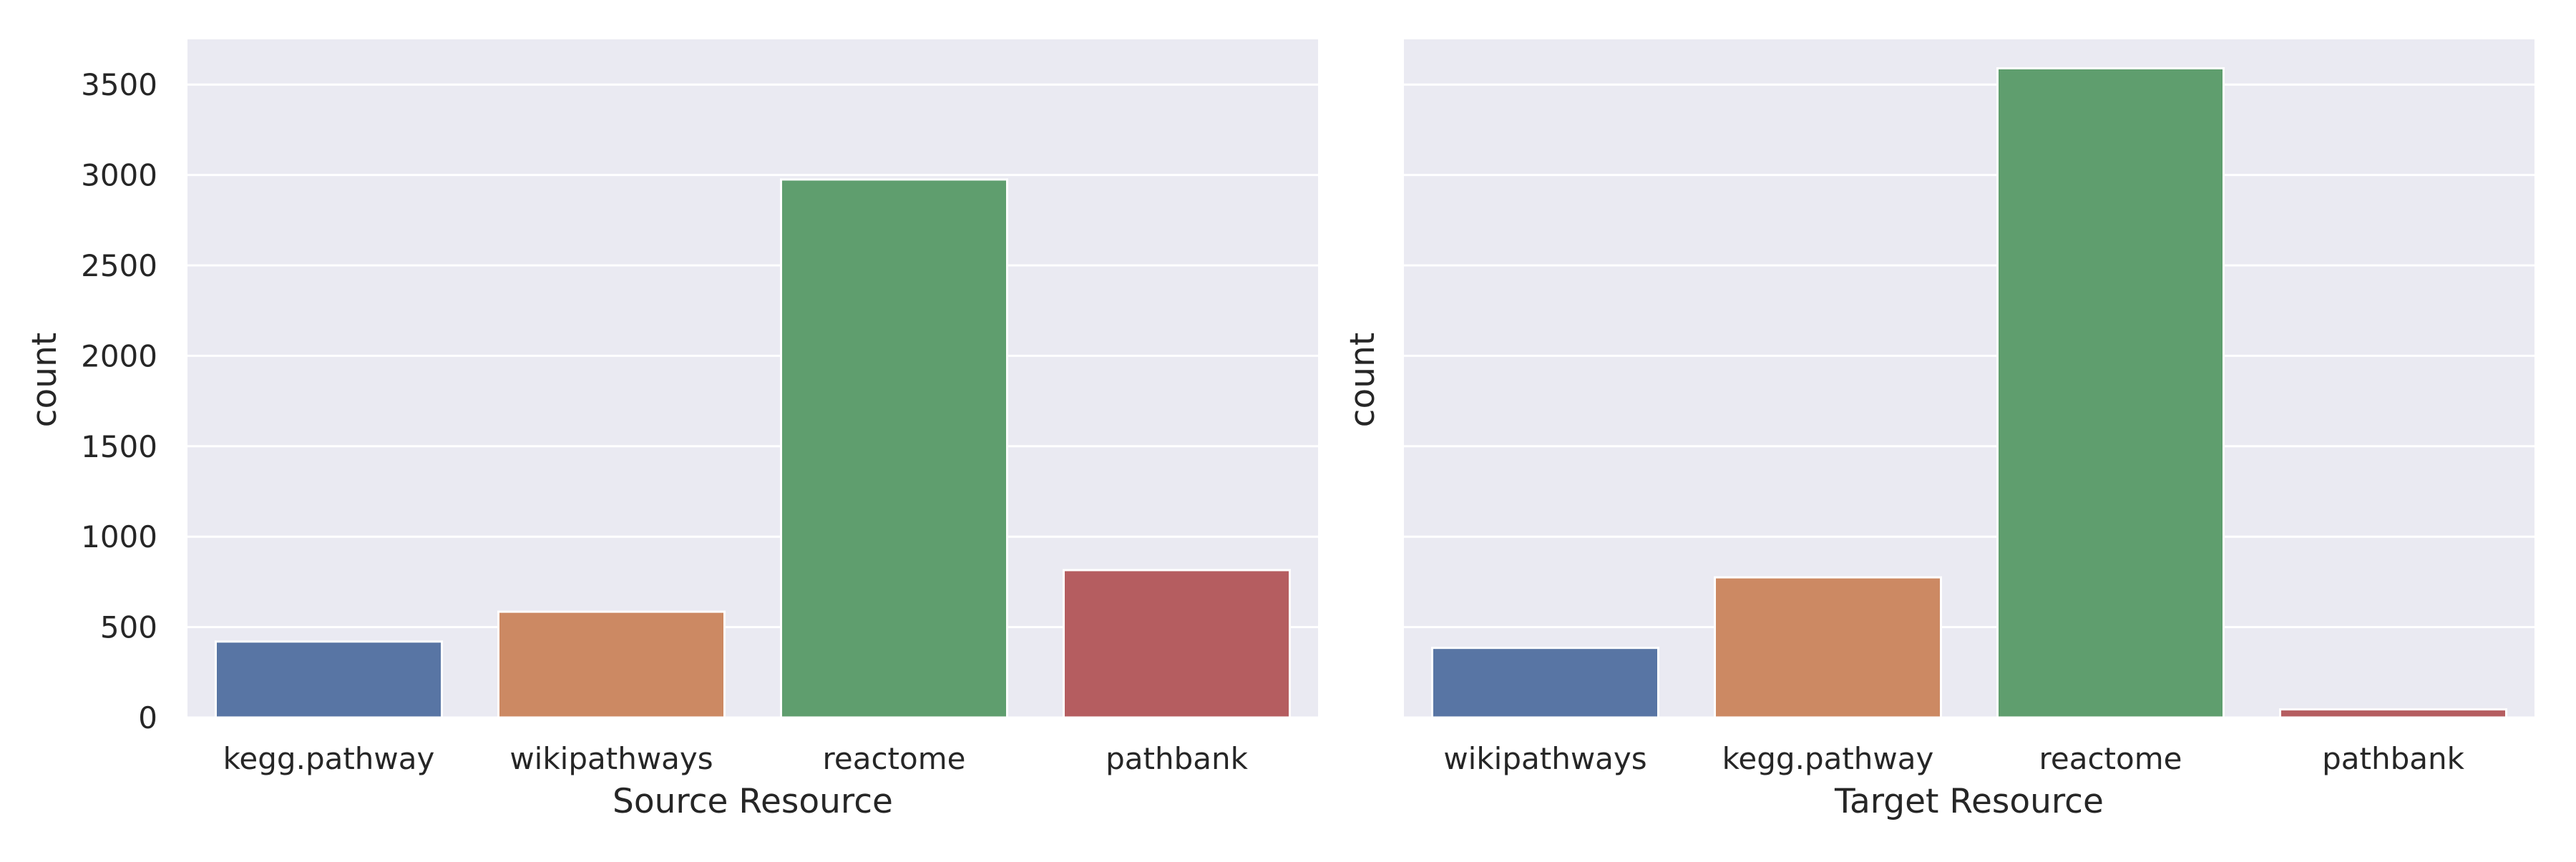  Describe the element at coordinates (1177, 758) in the screenshot. I see `x-tick-label-1-3: pathbank` at that location.